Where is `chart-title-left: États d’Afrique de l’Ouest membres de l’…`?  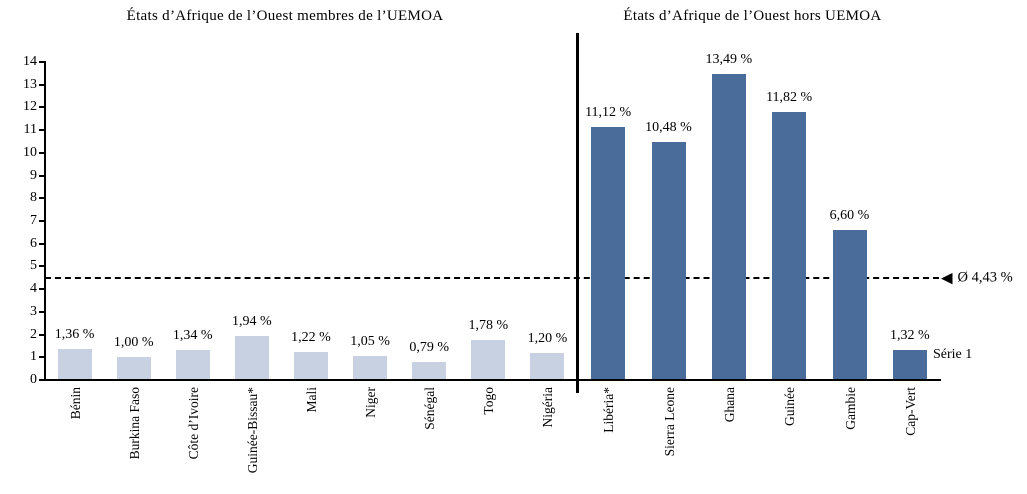 chart-title-left: États d’Afrique de l’Ouest membres de l’… is located at coordinates (285, 16).